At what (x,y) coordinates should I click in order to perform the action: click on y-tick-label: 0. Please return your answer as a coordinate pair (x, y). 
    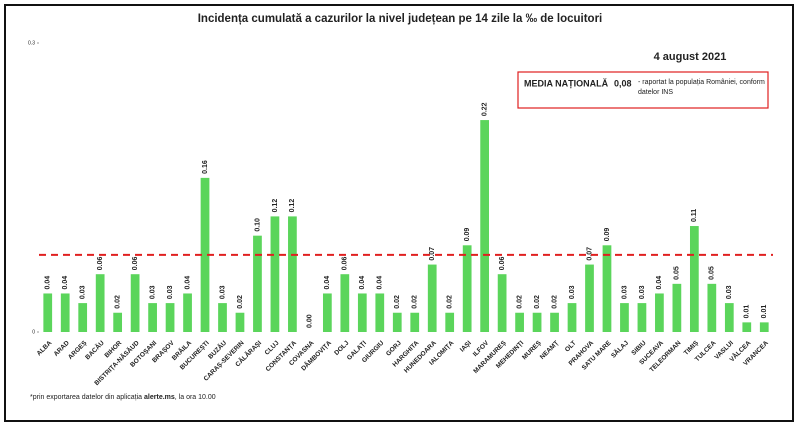
    Looking at the image, I should click on (33, 332).